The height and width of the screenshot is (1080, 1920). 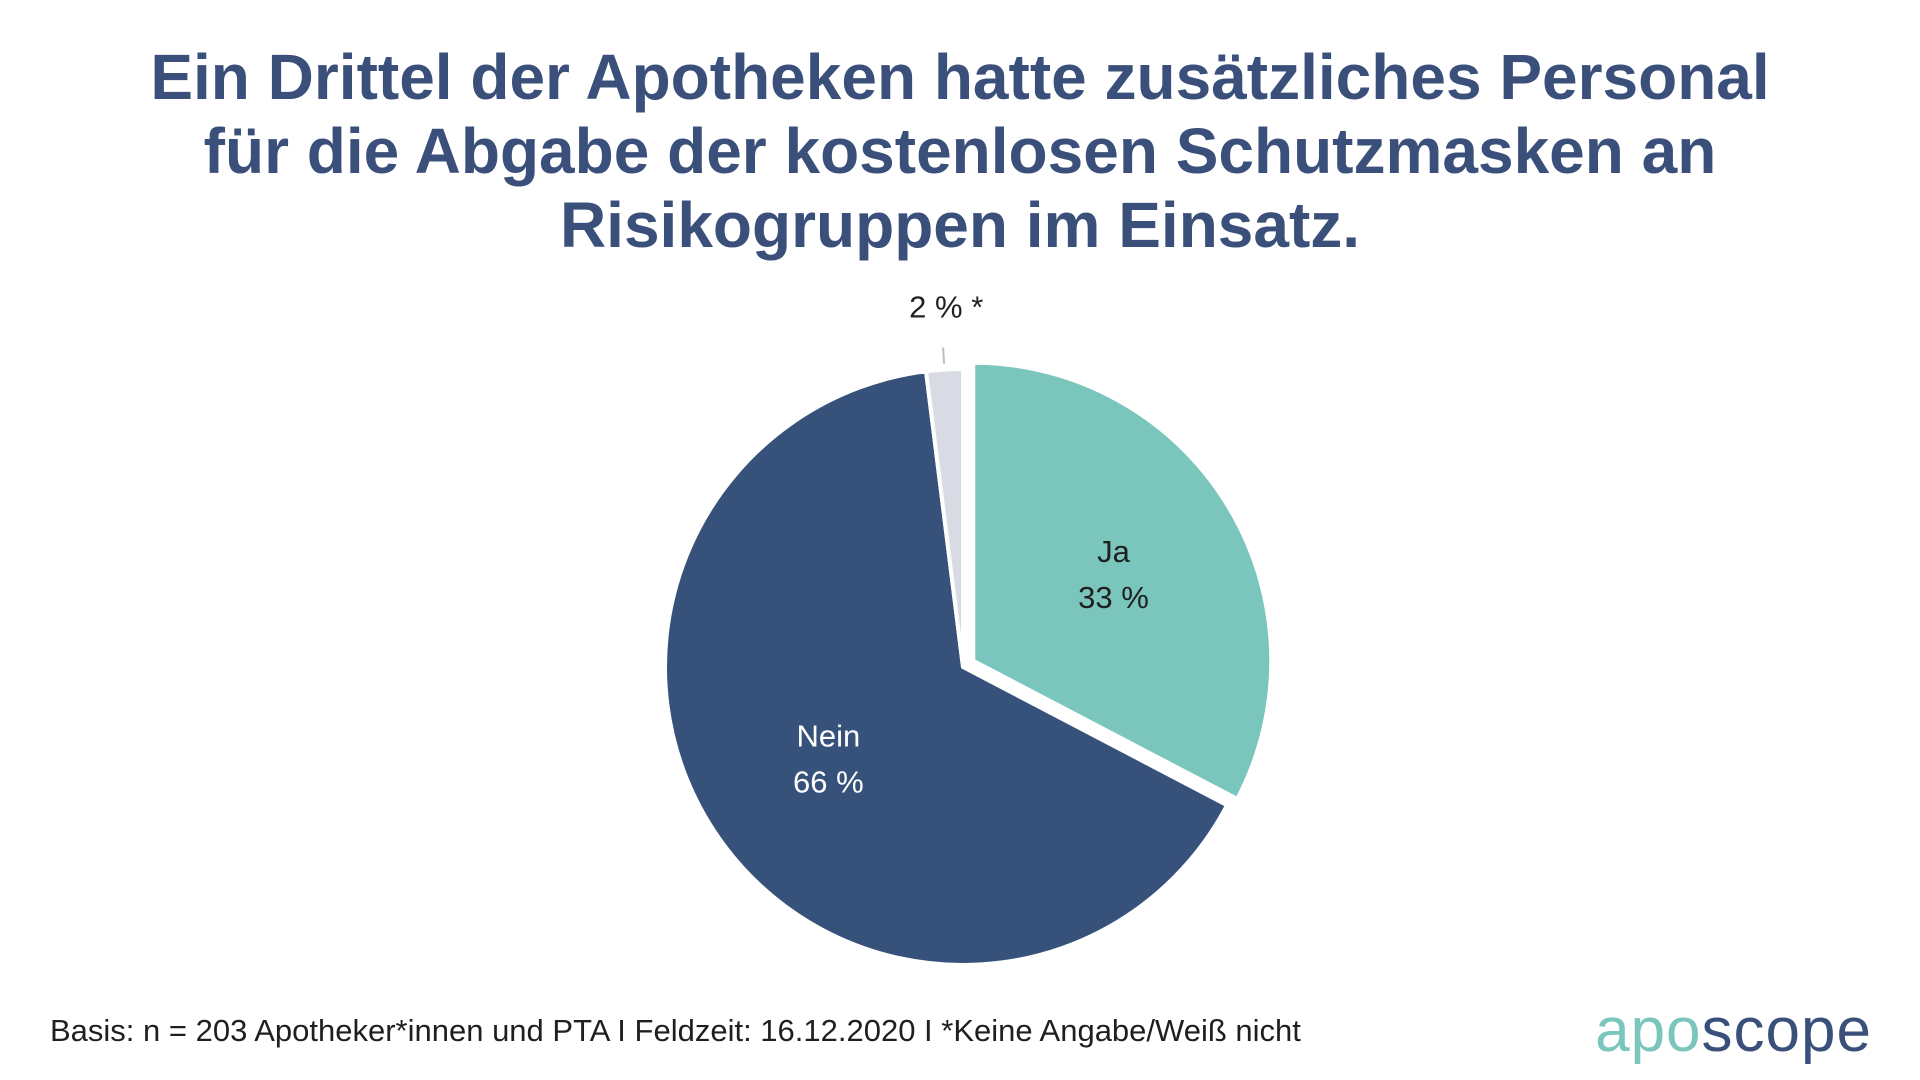 What do you see at coordinates (946, 307) in the screenshot?
I see `slice-value-keine-angabe: 2 % *` at bounding box center [946, 307].